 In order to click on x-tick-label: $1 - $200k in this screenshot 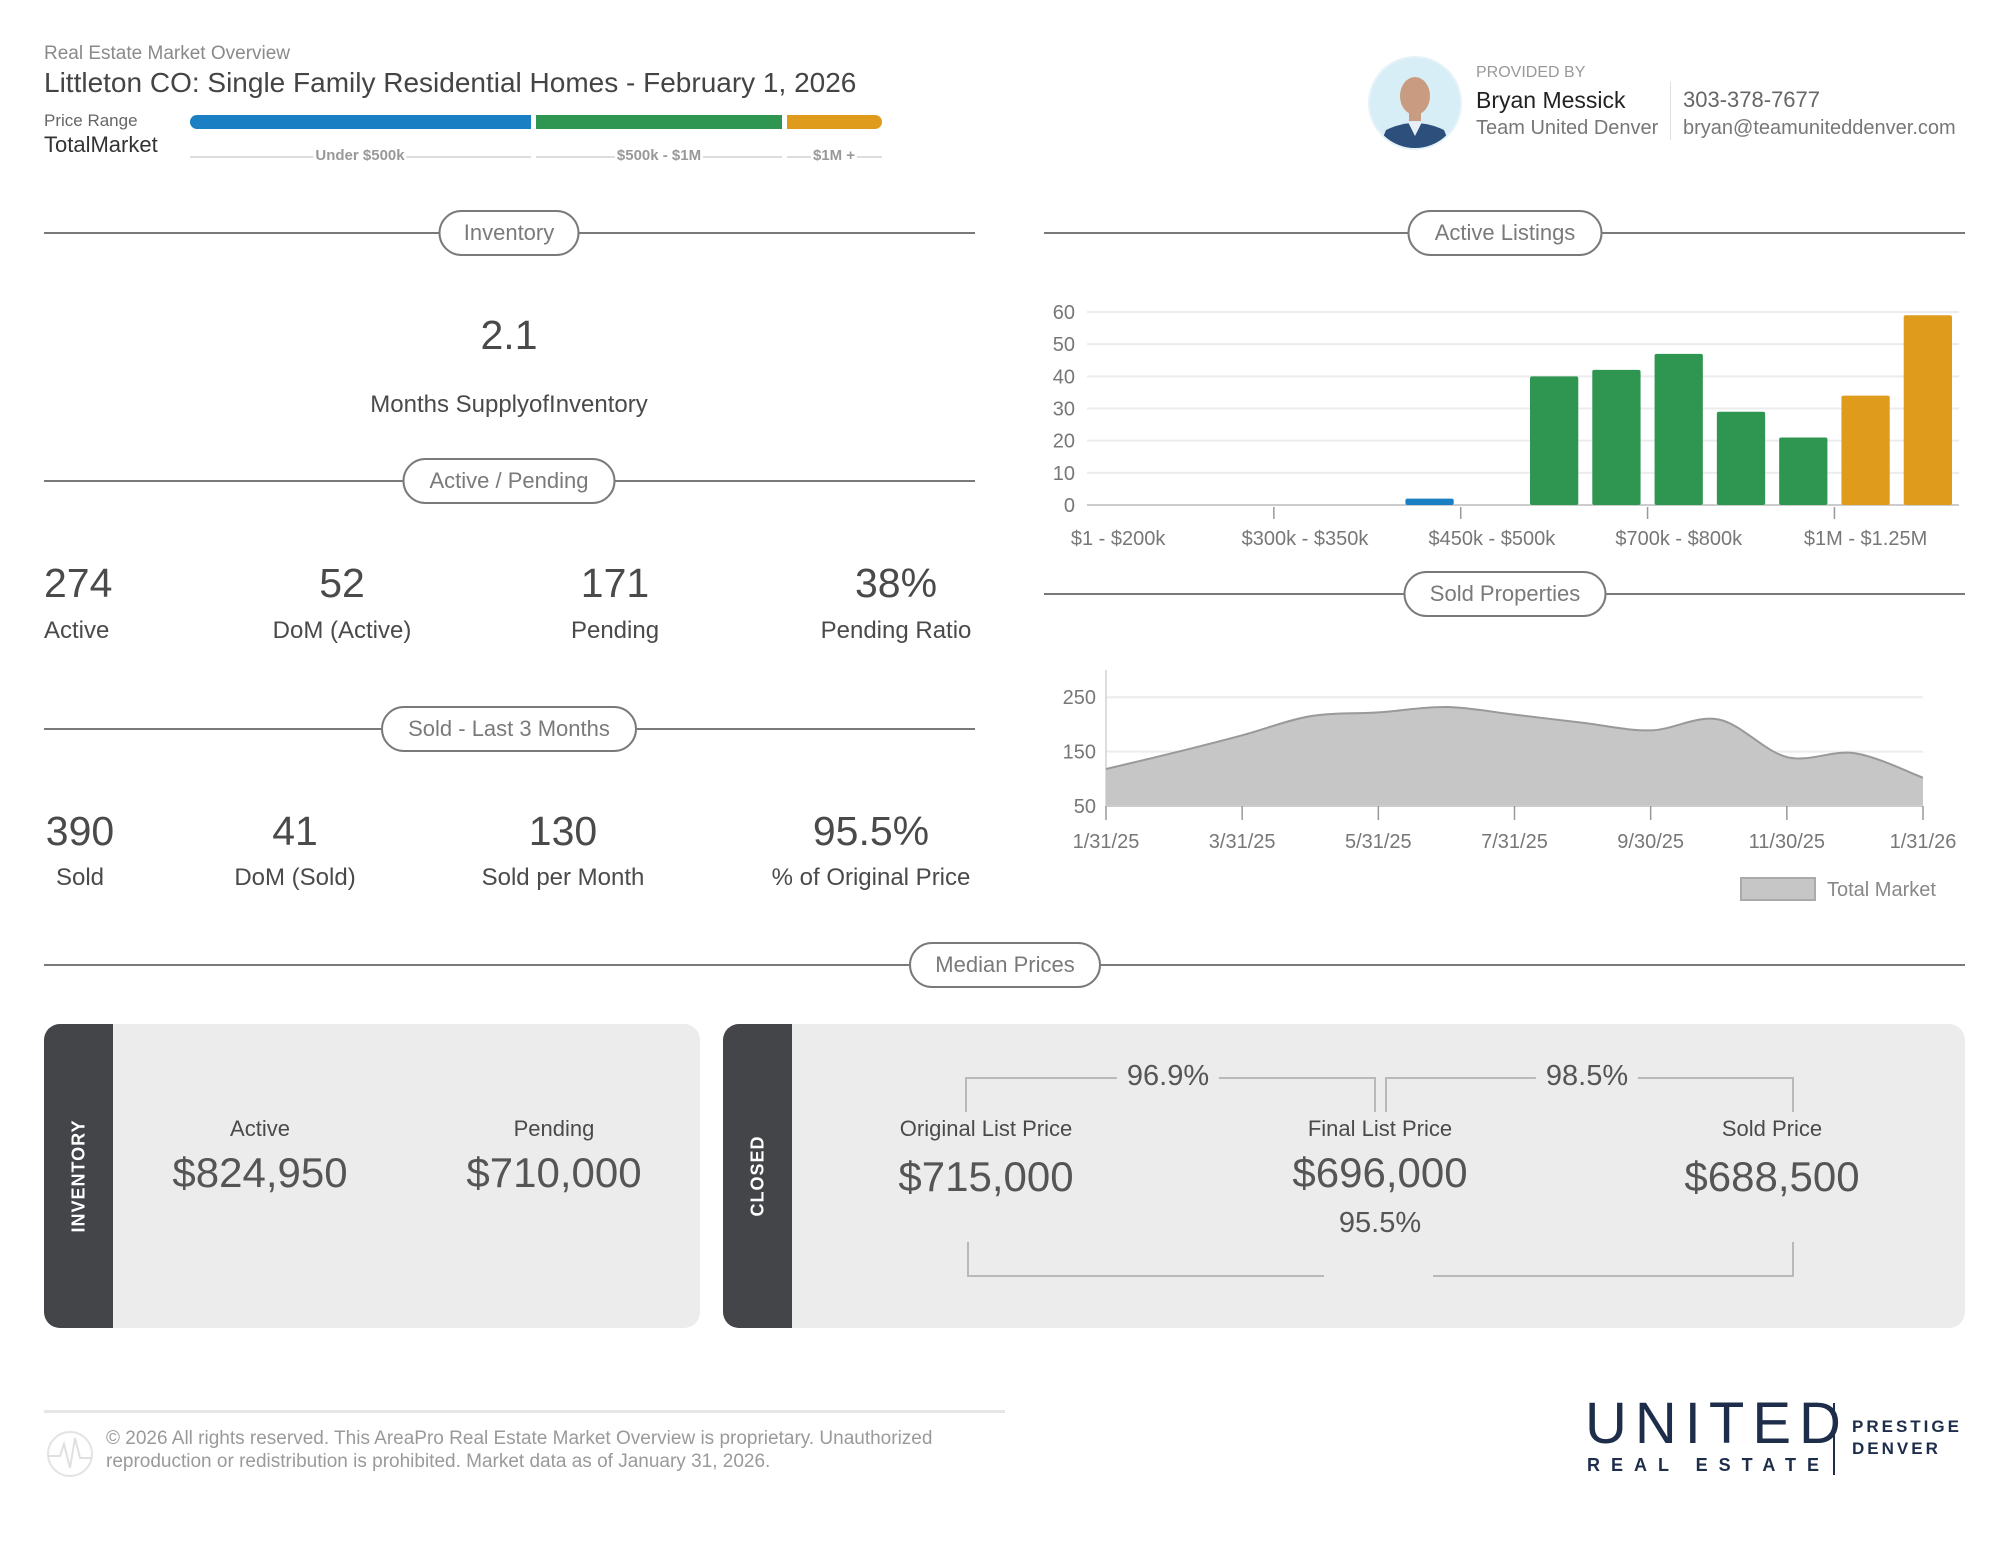, I will do `click(1119, 539)`.